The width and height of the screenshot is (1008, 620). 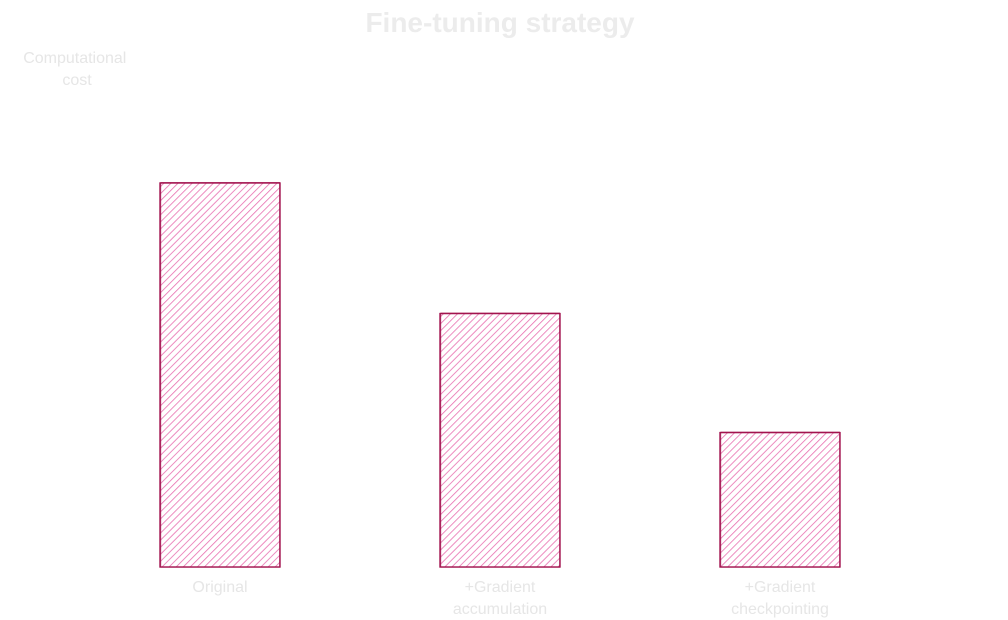 I want to click on y-axis-label: Computational cost, so click(x=77, y=69).